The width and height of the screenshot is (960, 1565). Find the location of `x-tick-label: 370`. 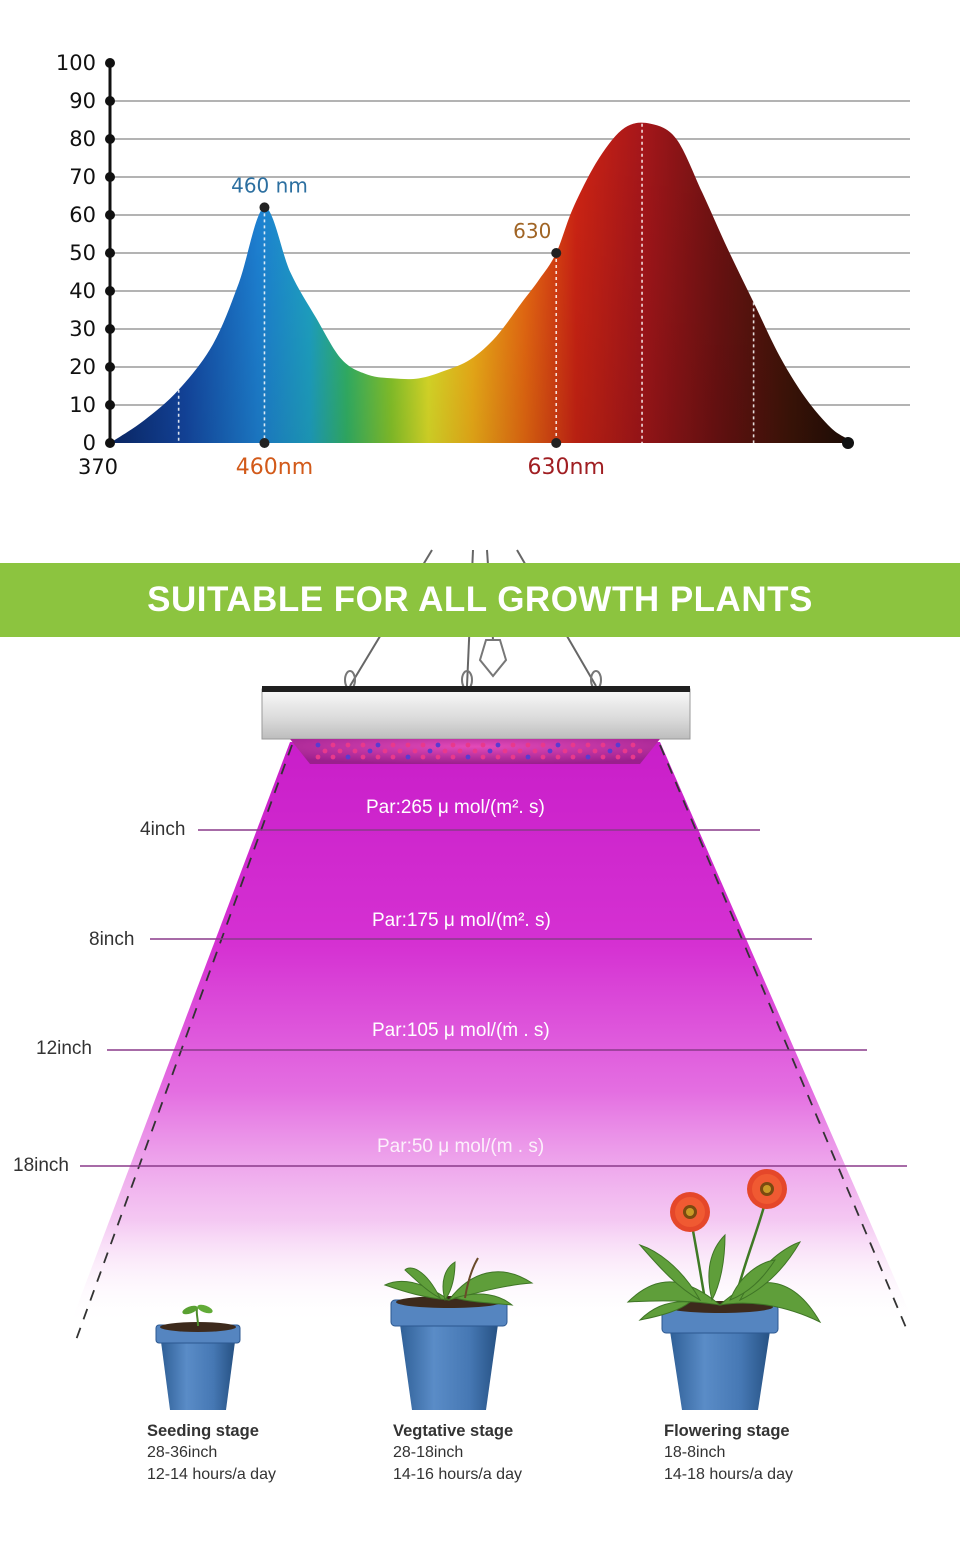

x-tick-label: 370 is located at coordinates (98, 467).